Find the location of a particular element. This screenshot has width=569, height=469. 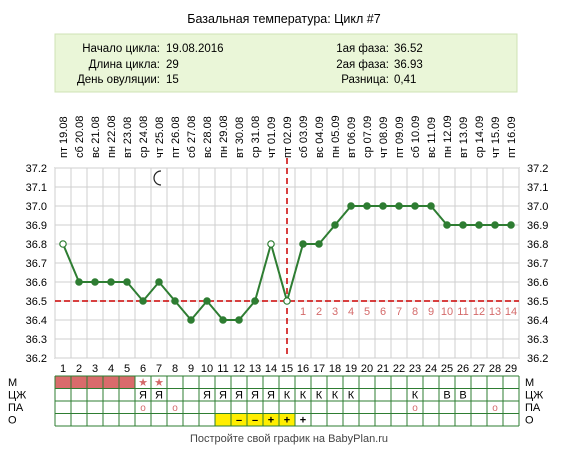

date-label: пн 12.09 is located at coordinates (448, 136).